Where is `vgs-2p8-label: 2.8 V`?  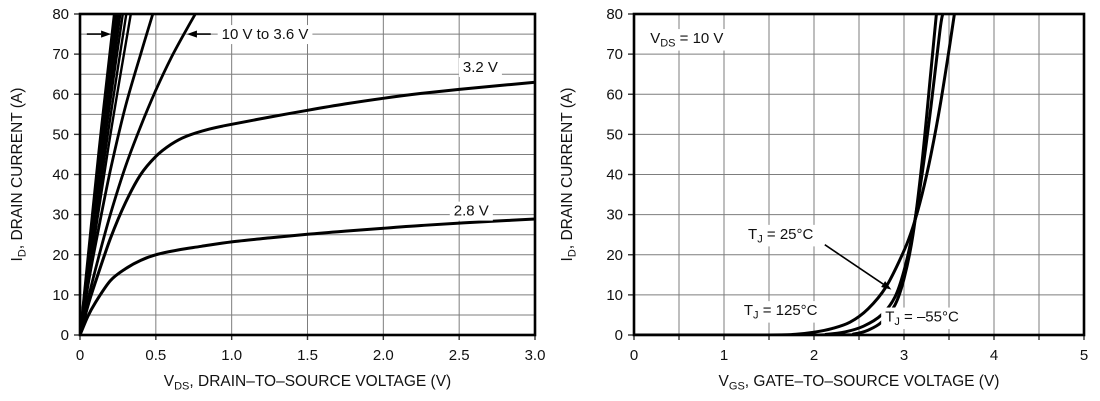
vgs-2p8-label: 2.8 V is located at coordinates (471, 211).